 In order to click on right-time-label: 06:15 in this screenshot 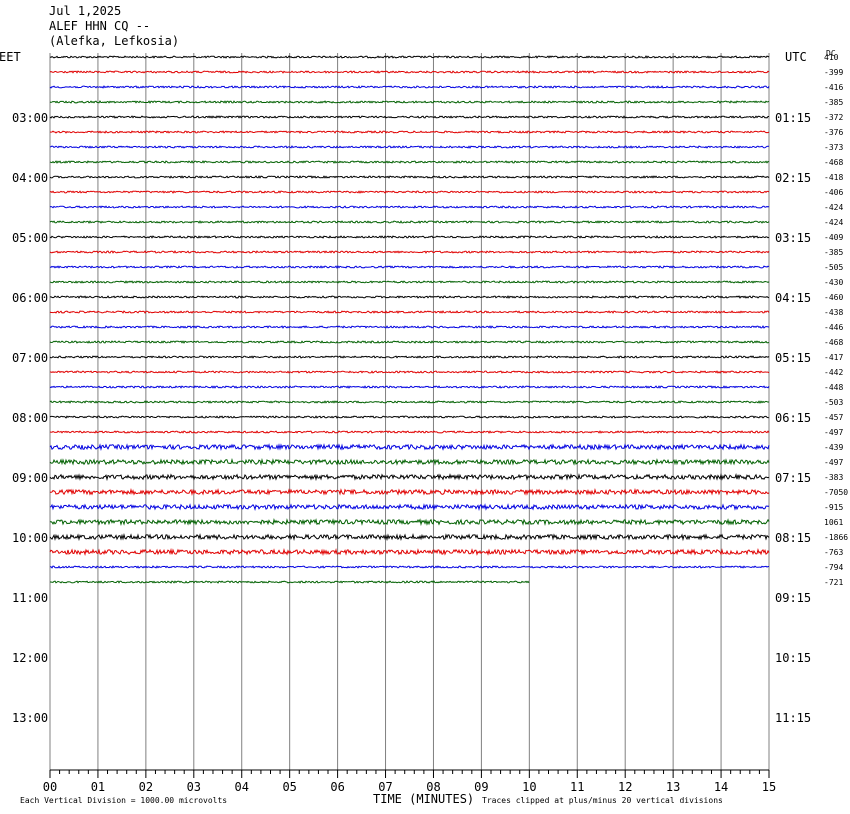, I will do `click(793, 418)`.